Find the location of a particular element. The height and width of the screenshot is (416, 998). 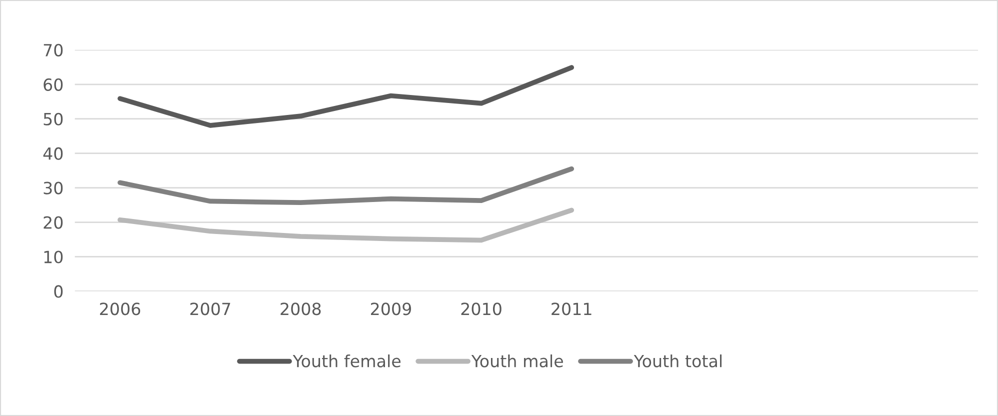

y-tick-label: 0 is located at coordinates (58, 291).